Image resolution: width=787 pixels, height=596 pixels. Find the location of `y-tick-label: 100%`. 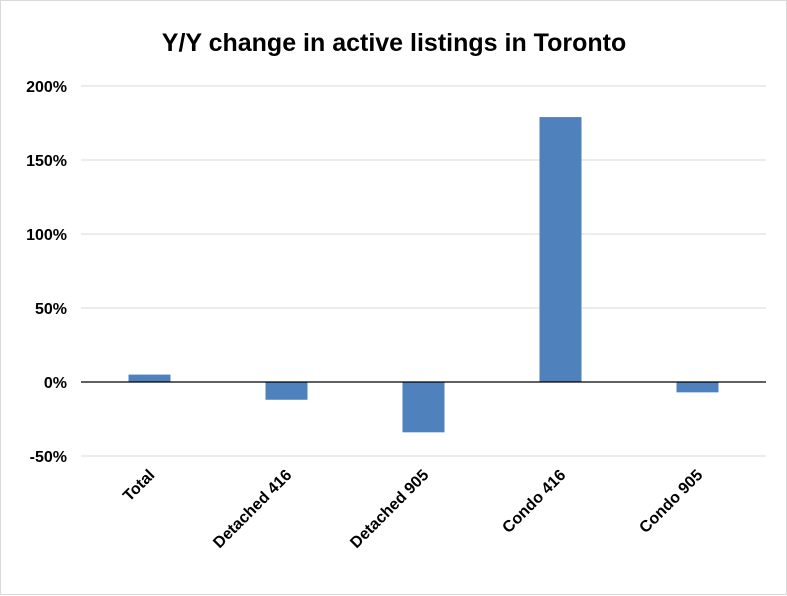

y-tick-label: 100% is located at coordinates (46, 235).